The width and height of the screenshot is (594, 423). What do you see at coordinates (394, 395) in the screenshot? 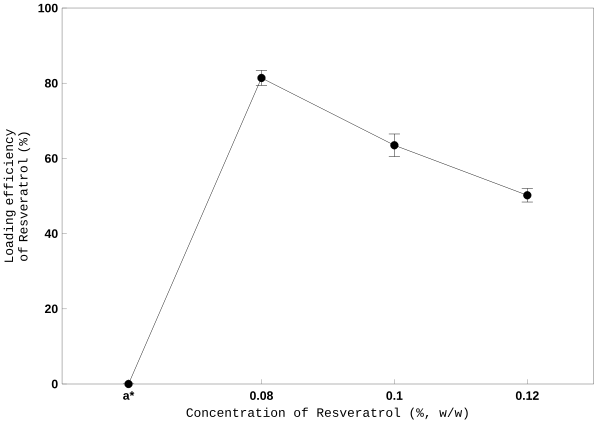
I see `x-tick-label: 0.1` at bounding box center [394, 395].